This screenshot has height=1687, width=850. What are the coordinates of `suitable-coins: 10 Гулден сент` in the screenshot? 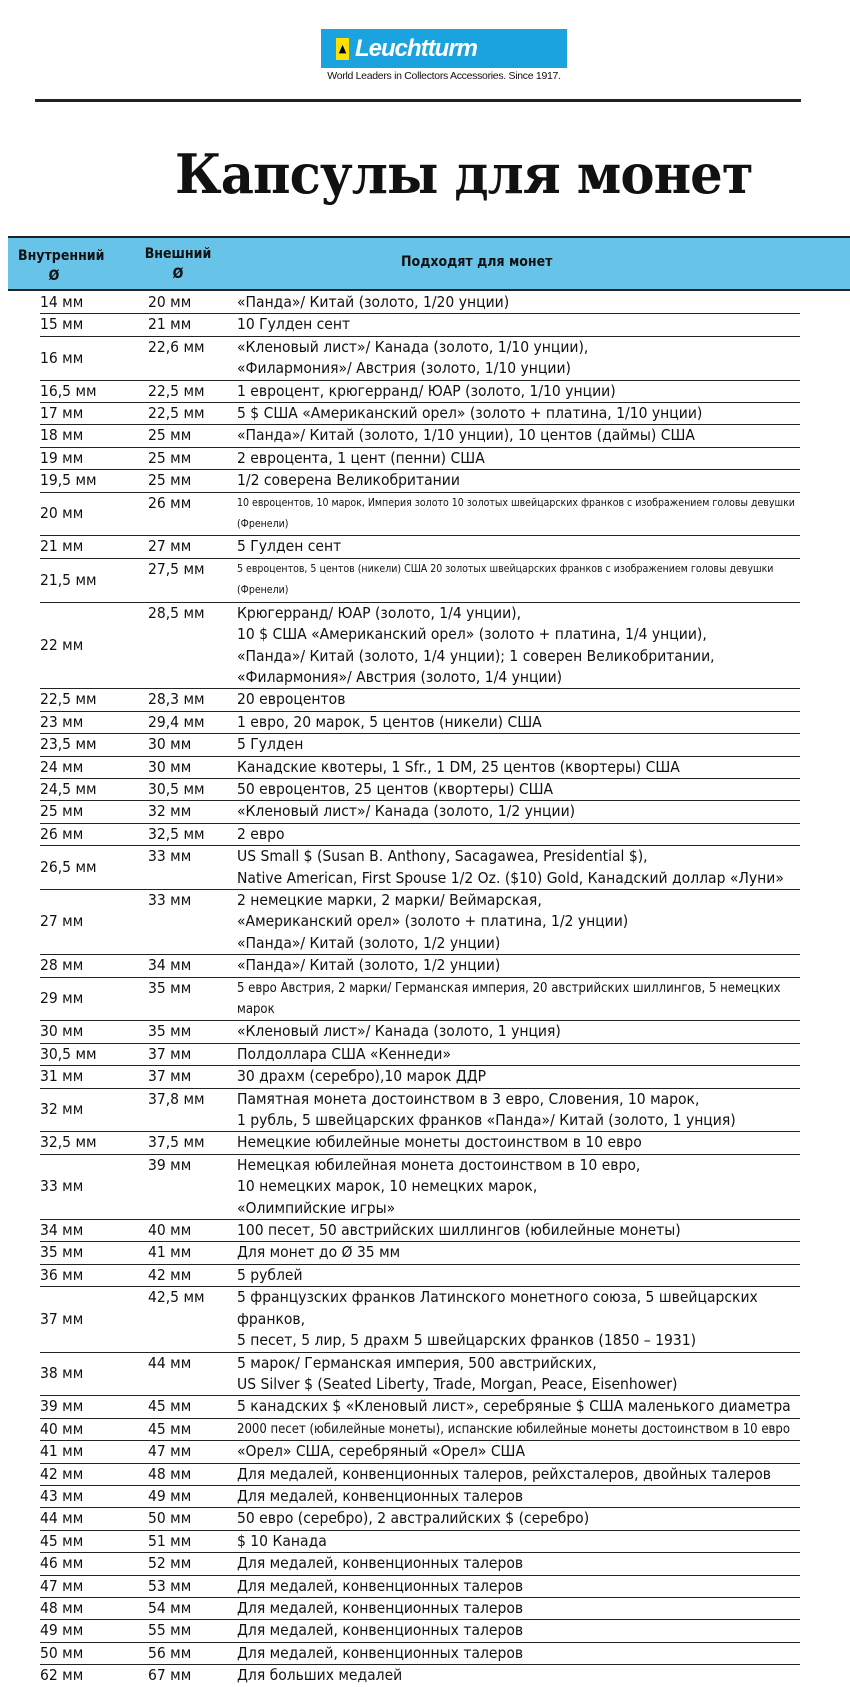 It's located at (294, 324).